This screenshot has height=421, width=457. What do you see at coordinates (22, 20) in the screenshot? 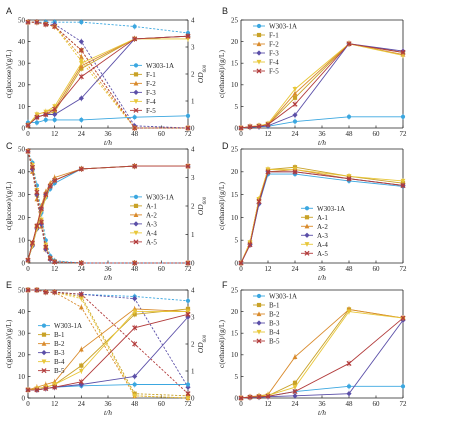
I see `y-tick-label: 50` at bounding box center [22, 20].